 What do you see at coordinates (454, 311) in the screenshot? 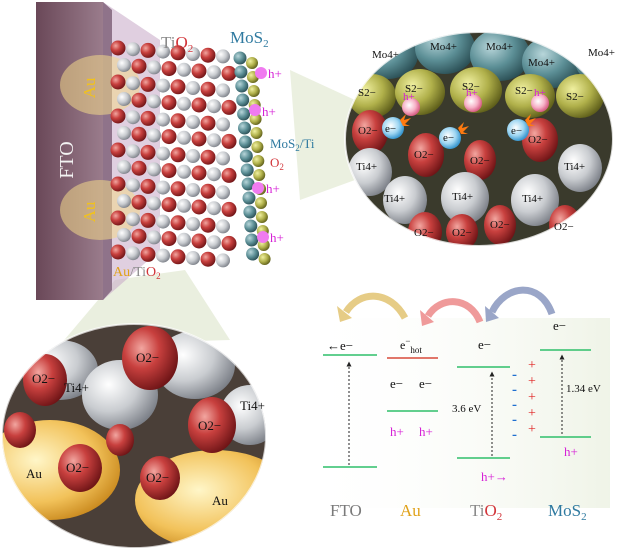
I see `transfer-arrow-tio2-to-au` at bounding box center [454, 311].